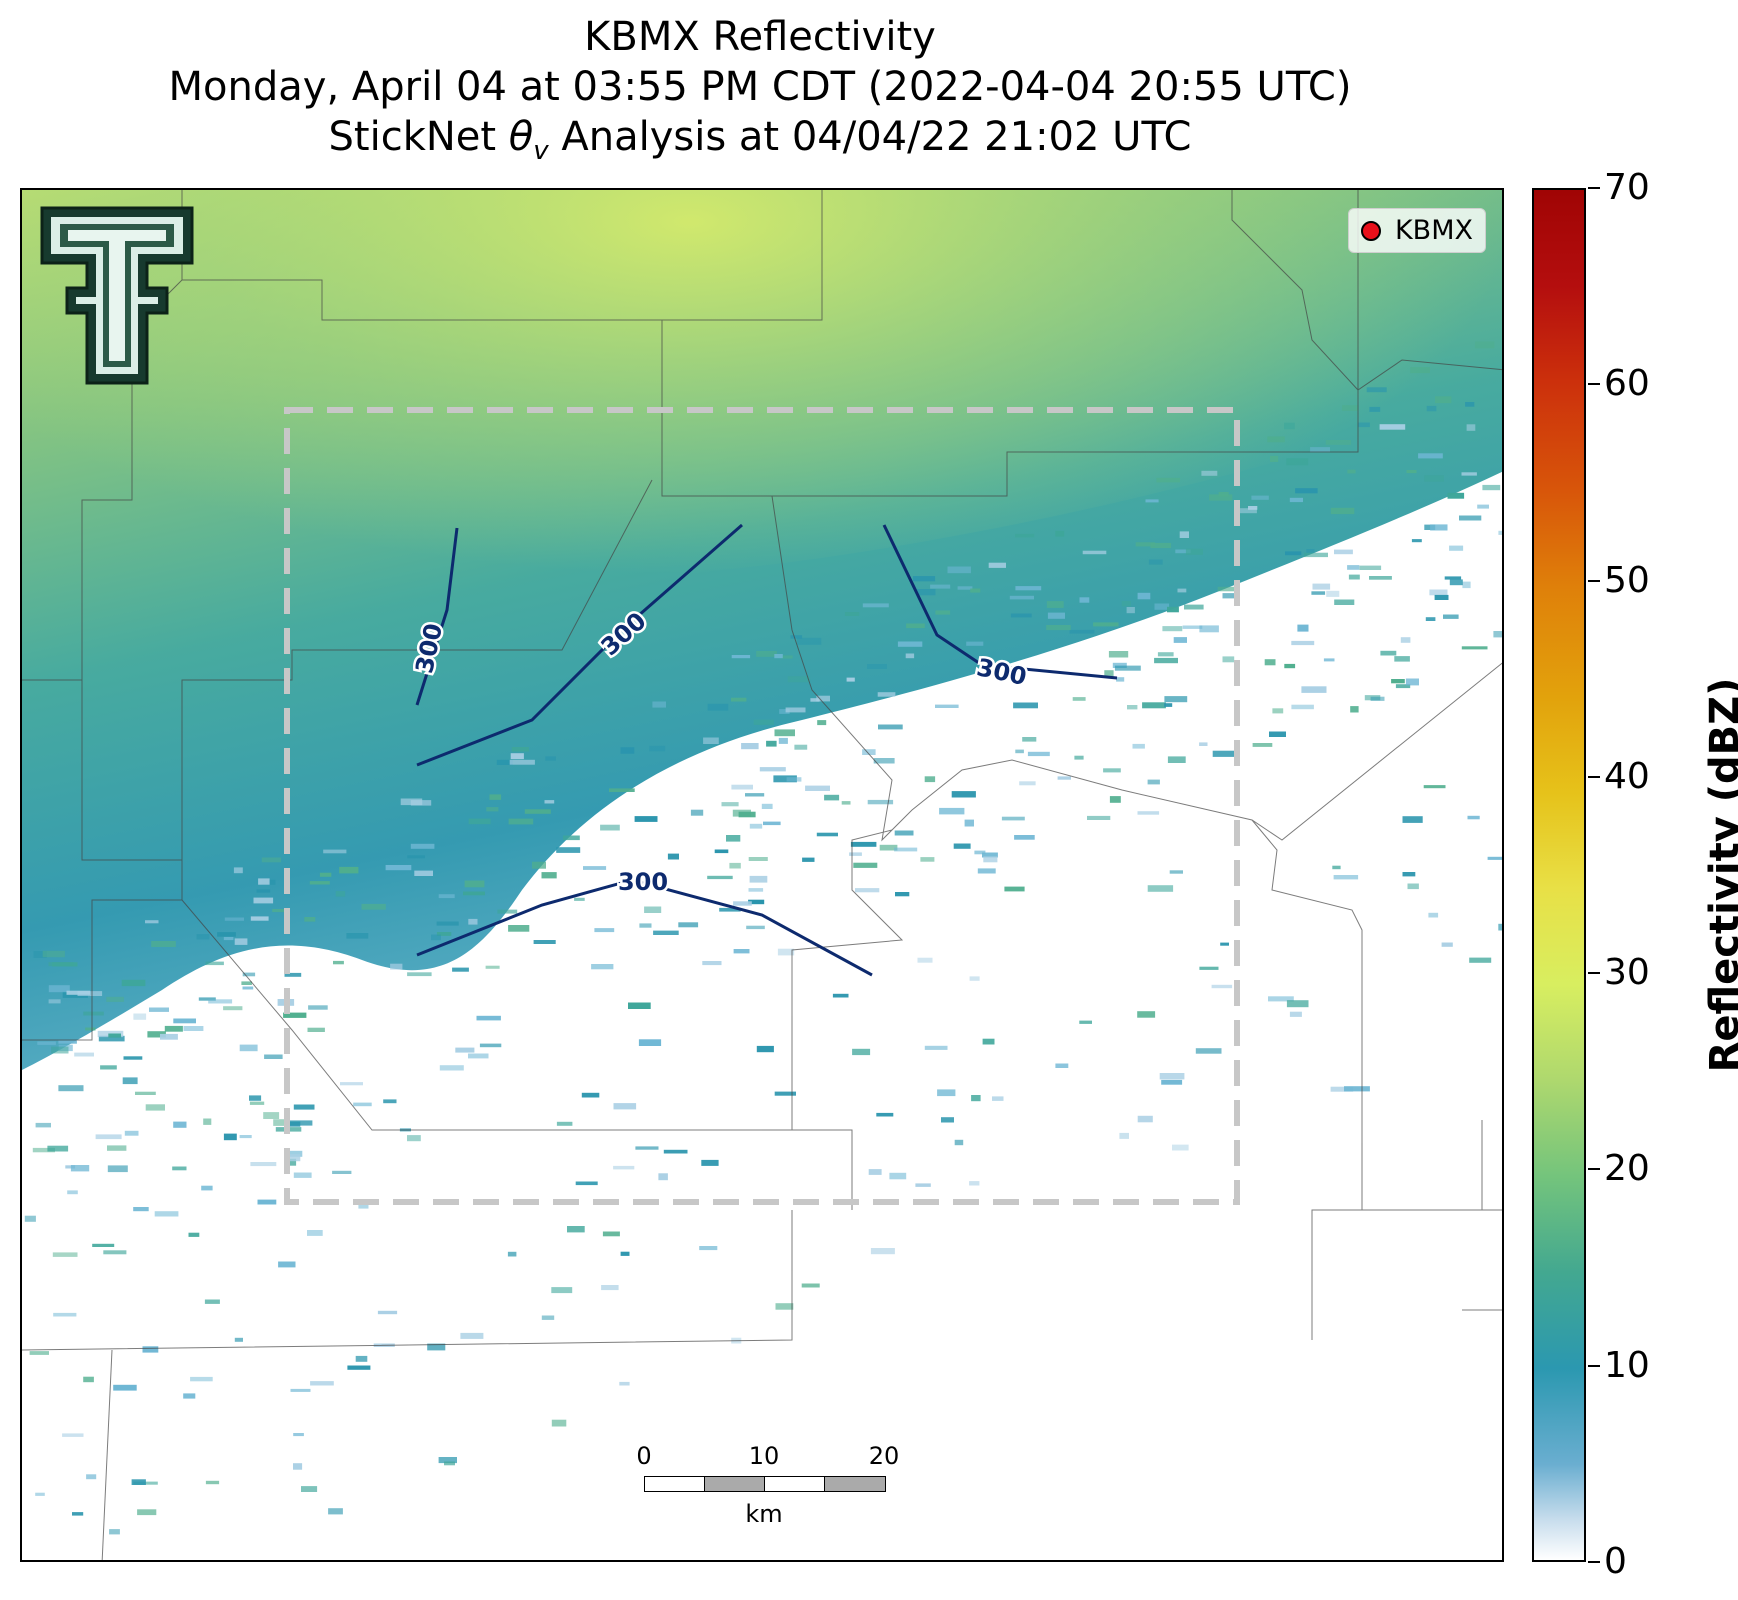 This screenshot has width=1738, height=1600. What do you see at coordinates (1627, 580) in the screenshot?
I see `colorbar-tick-label: 50` at bounding box center [1627, 580].